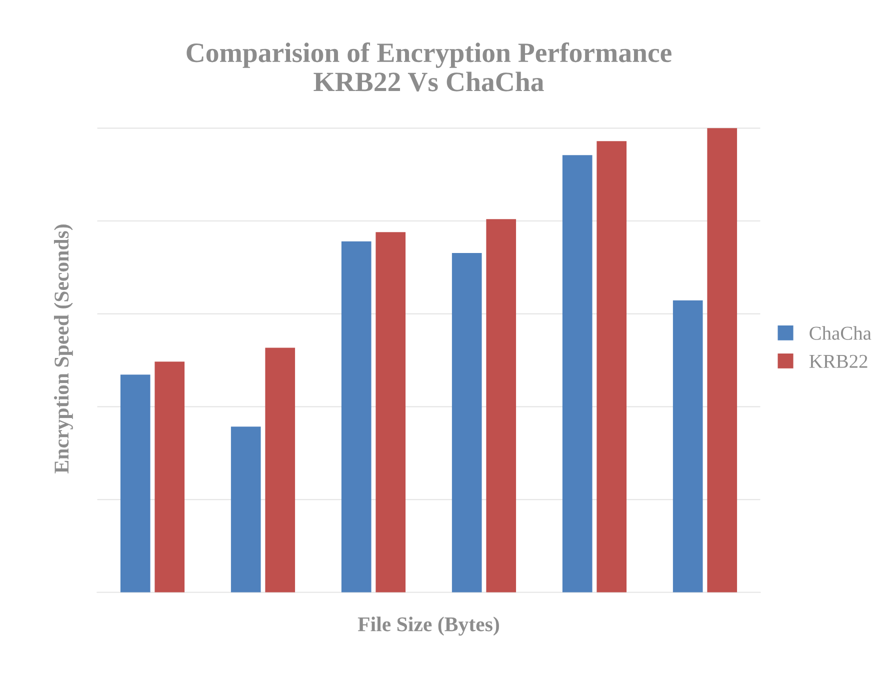  I want to click on y-axis-title: Encryption Speed (Seconds), so click(63, 349).